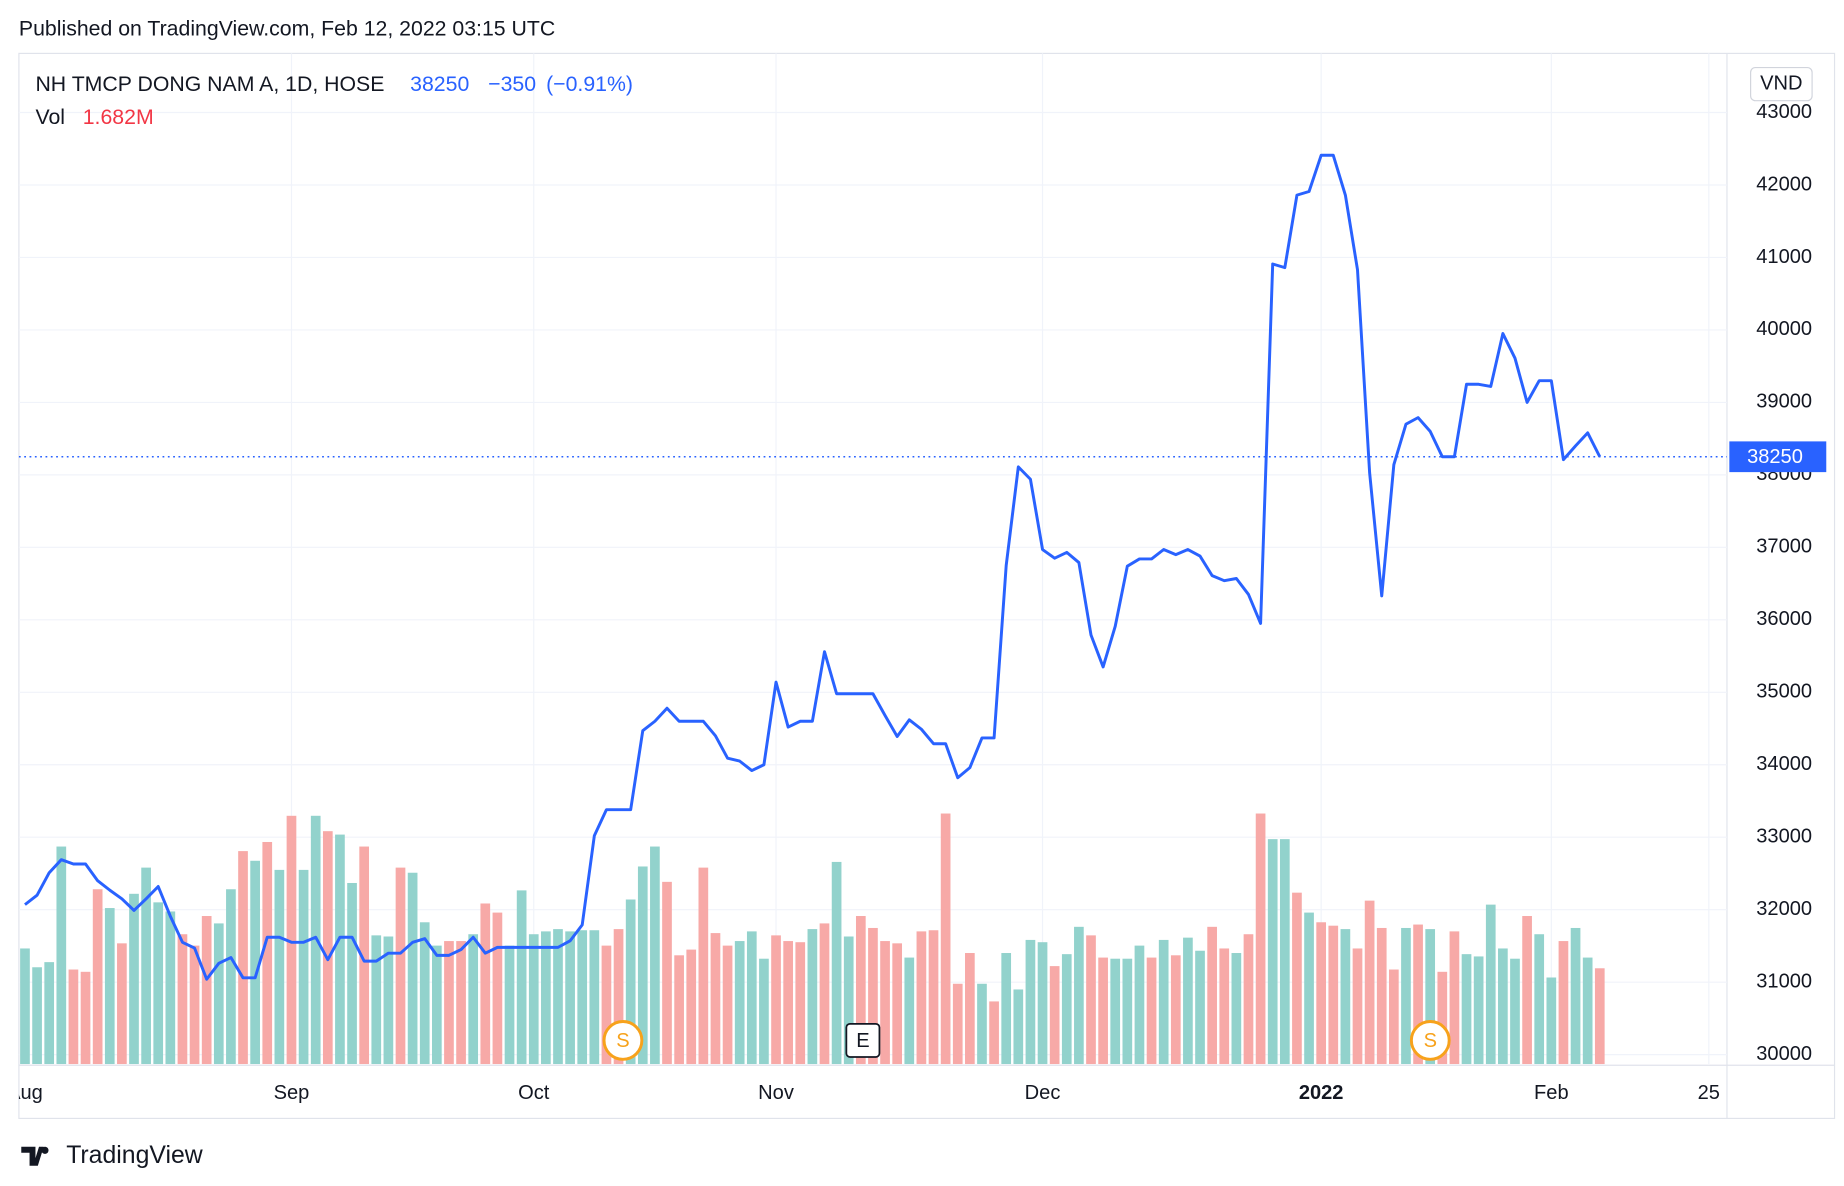 The width and height of the screenshot is (1844, 1186). What do you see at coordinates (1551, 1093) in the screenshot?
I see `x-tick-label: Feb` at bounding box center [1551, 1093].